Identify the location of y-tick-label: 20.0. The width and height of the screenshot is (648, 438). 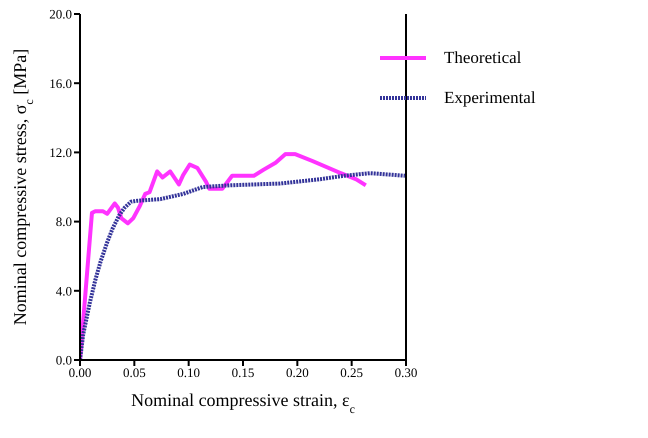
(60, 14).